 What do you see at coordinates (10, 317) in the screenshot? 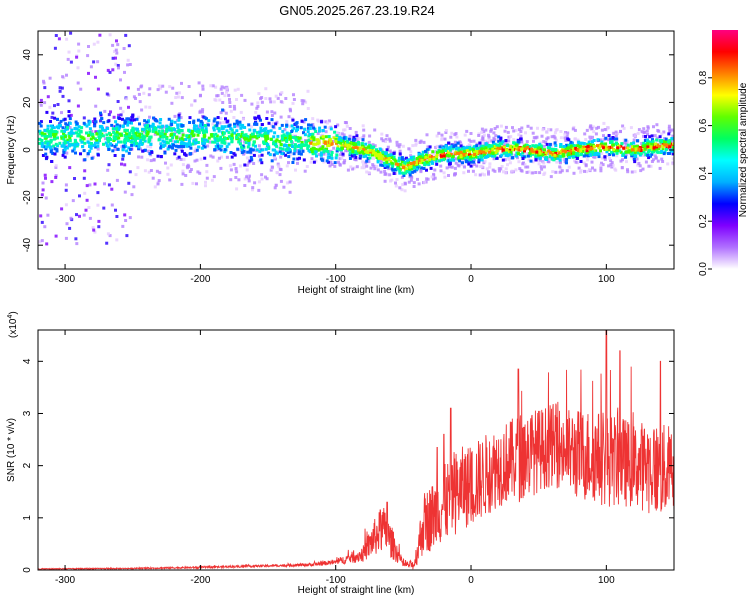
I see `snr-scale-exponent: 4` at bounding box center [10, 317].